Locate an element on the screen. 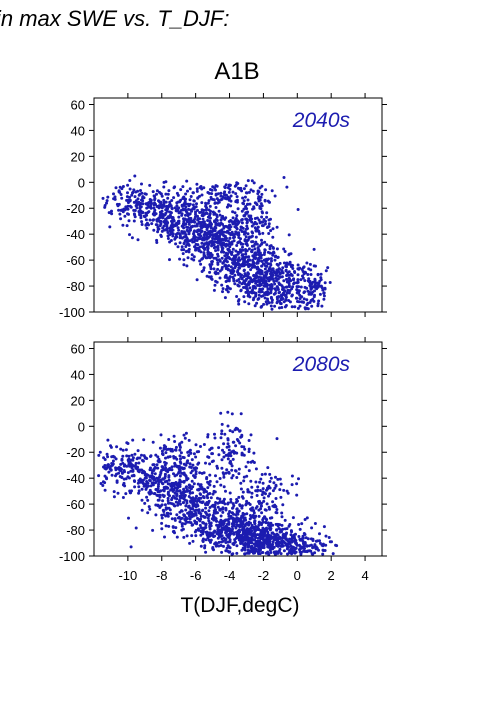 The width and height of the screenshot is (501, 709). scenario-label: A1B is located at coordinates (237, 71).